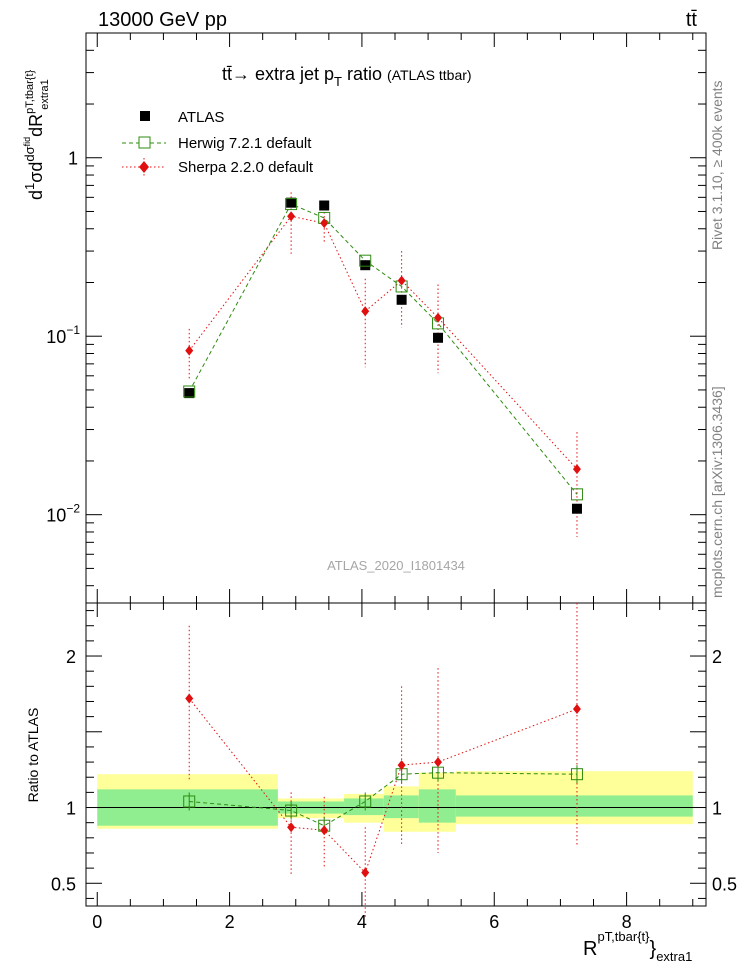 Image resolution: width=746 pixels, height=972 pixels. I want to click on ratio-y-tick-label-left: 1, so click(71, 809).